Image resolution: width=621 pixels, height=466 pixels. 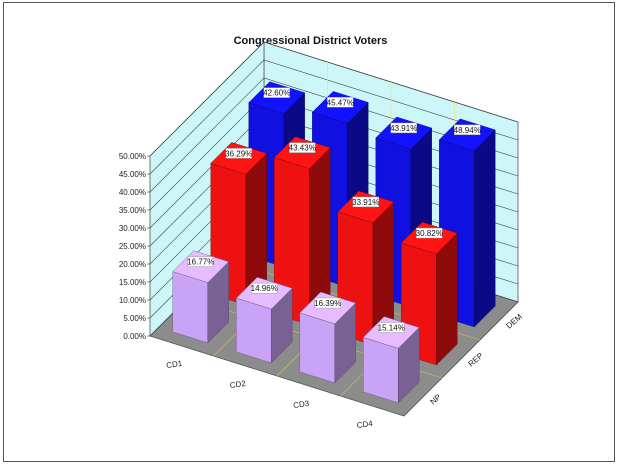 I want to click on data-label-text: 36.29%, so click(x=238, y=153).